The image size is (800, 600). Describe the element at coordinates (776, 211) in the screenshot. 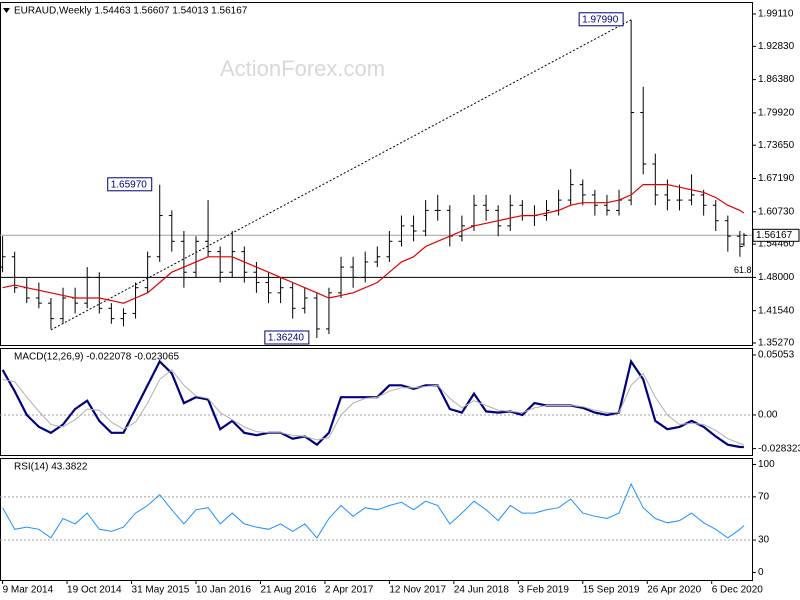

I see `y-tick-label: 1.60730` at that location.